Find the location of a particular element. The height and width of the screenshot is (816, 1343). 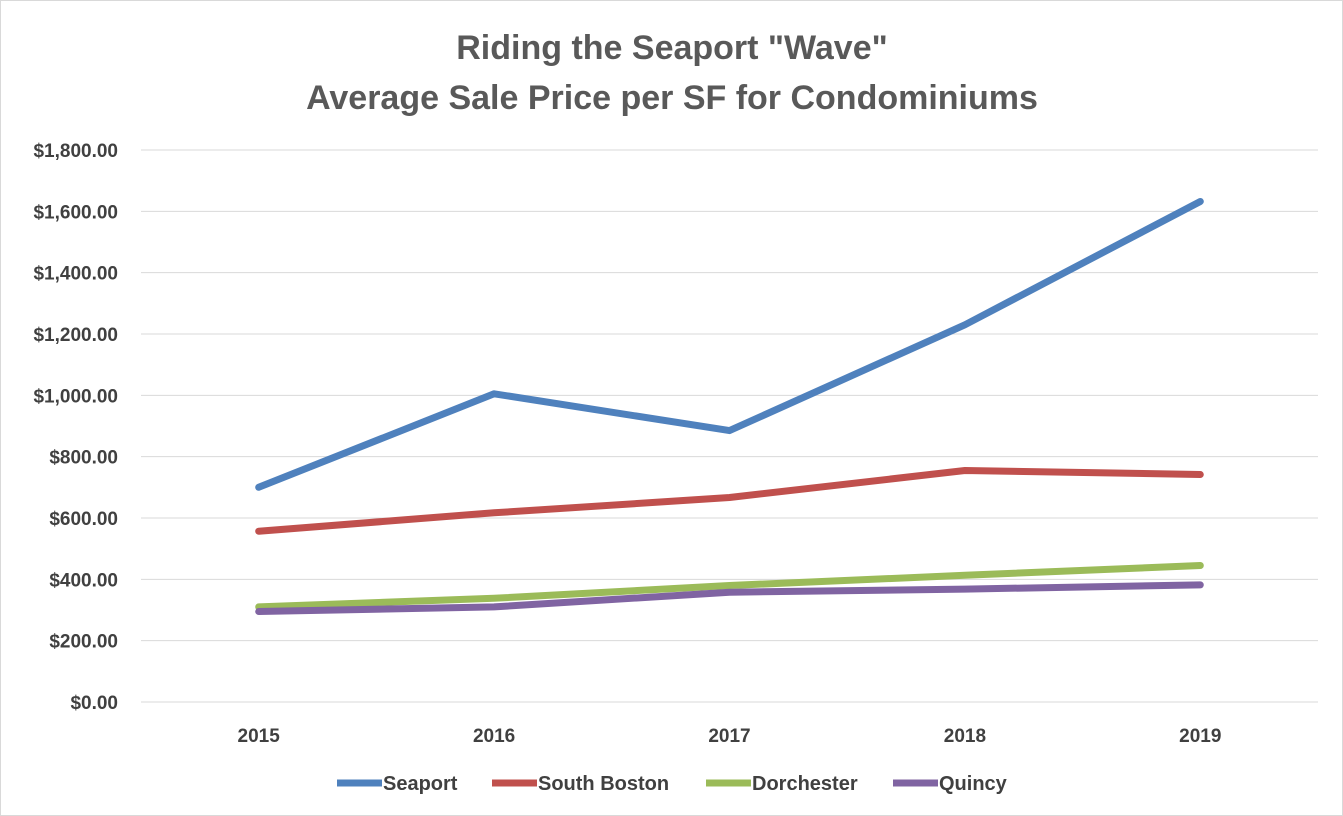

x-tick-label: 2017 is located at coordinates (729, 736).